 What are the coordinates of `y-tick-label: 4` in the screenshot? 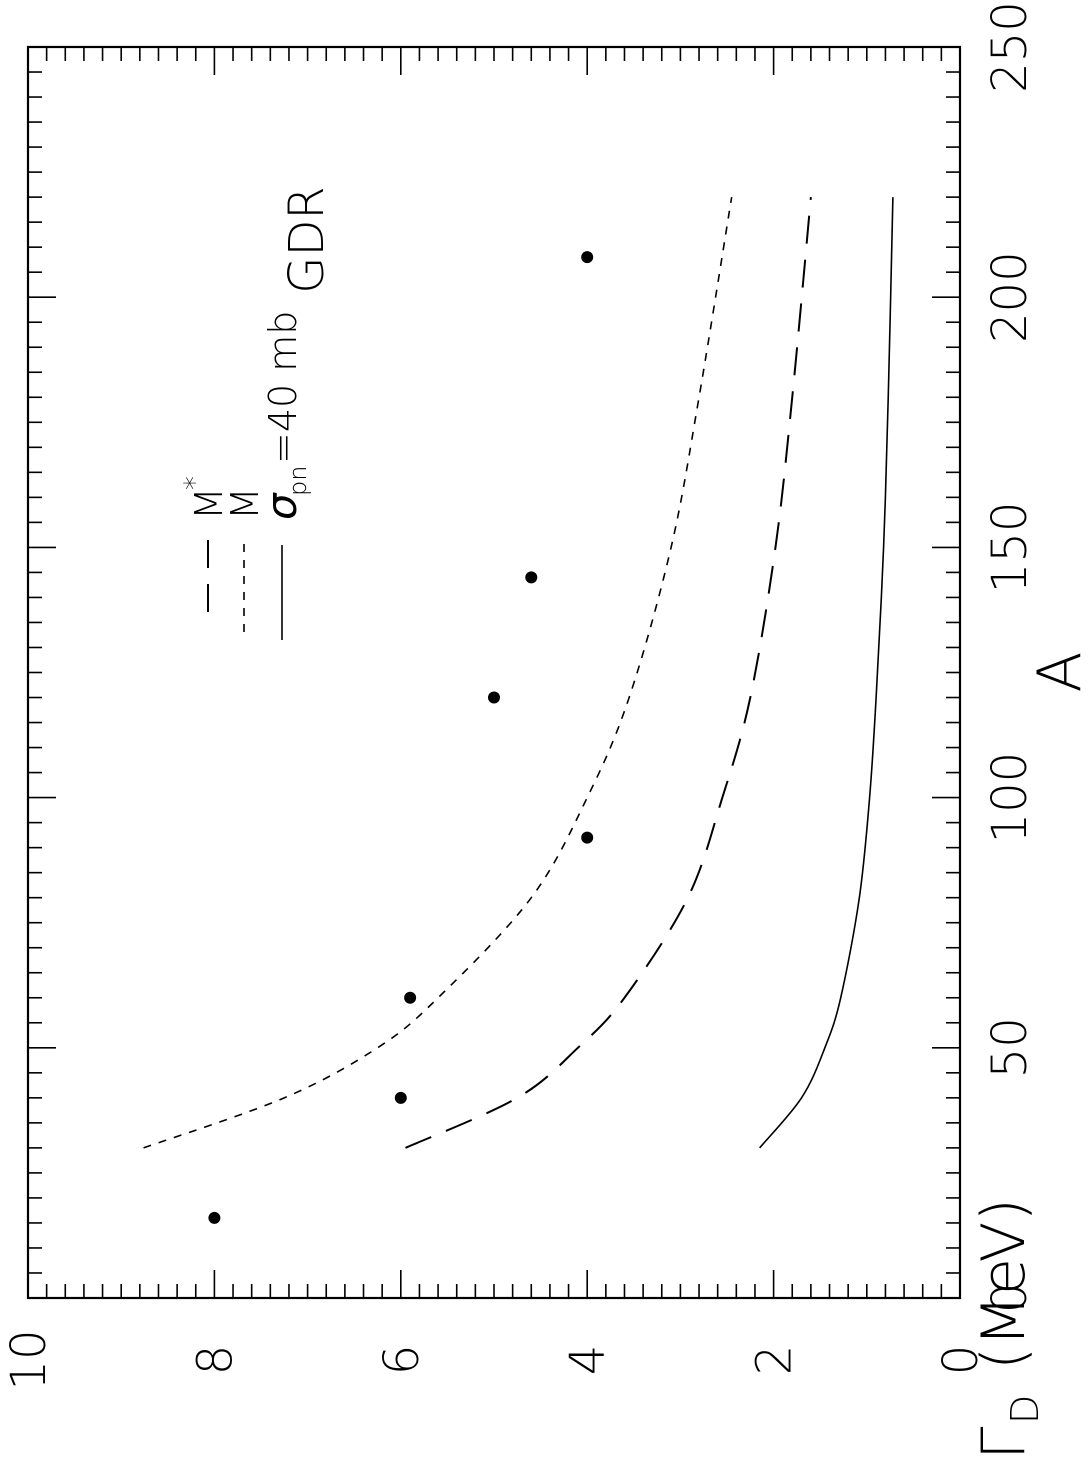 It's located at (588, 1360).